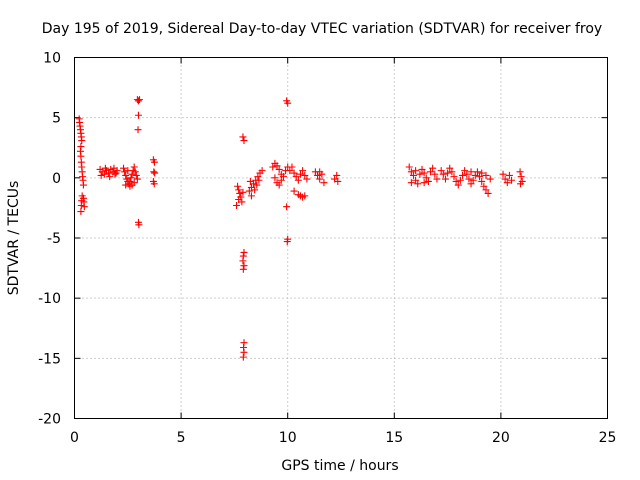  What do you see at coordinates (56, 179) in the screenshot?
I see `y-tick-label: 0` at bounding box center [56, 179].